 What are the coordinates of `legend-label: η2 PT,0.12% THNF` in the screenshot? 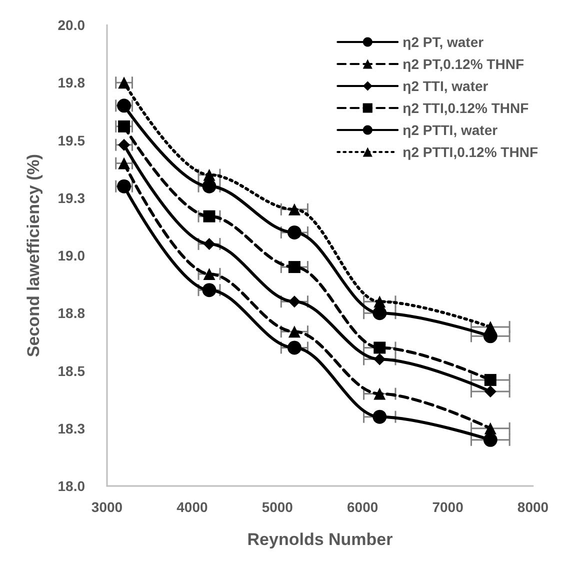 It's located at (463, 64).